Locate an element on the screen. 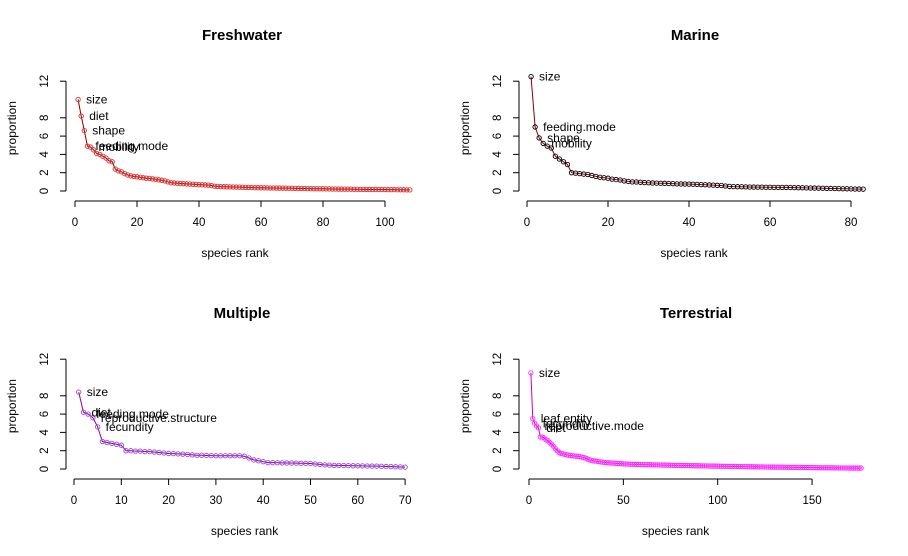 This screenshot has height=556, width=908. chart-title: Freshwater is located at coordinates (242, 35).